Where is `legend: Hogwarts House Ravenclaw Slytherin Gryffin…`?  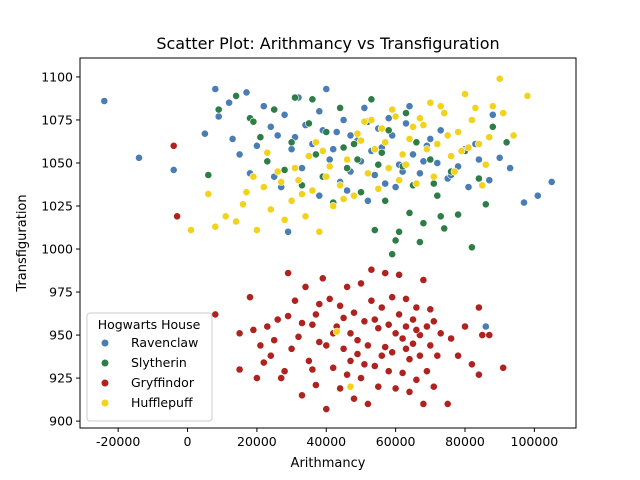
legend: Hogwarts House Ravenclaw Slytherin Gryffin… is located at coordinates (149, 367).